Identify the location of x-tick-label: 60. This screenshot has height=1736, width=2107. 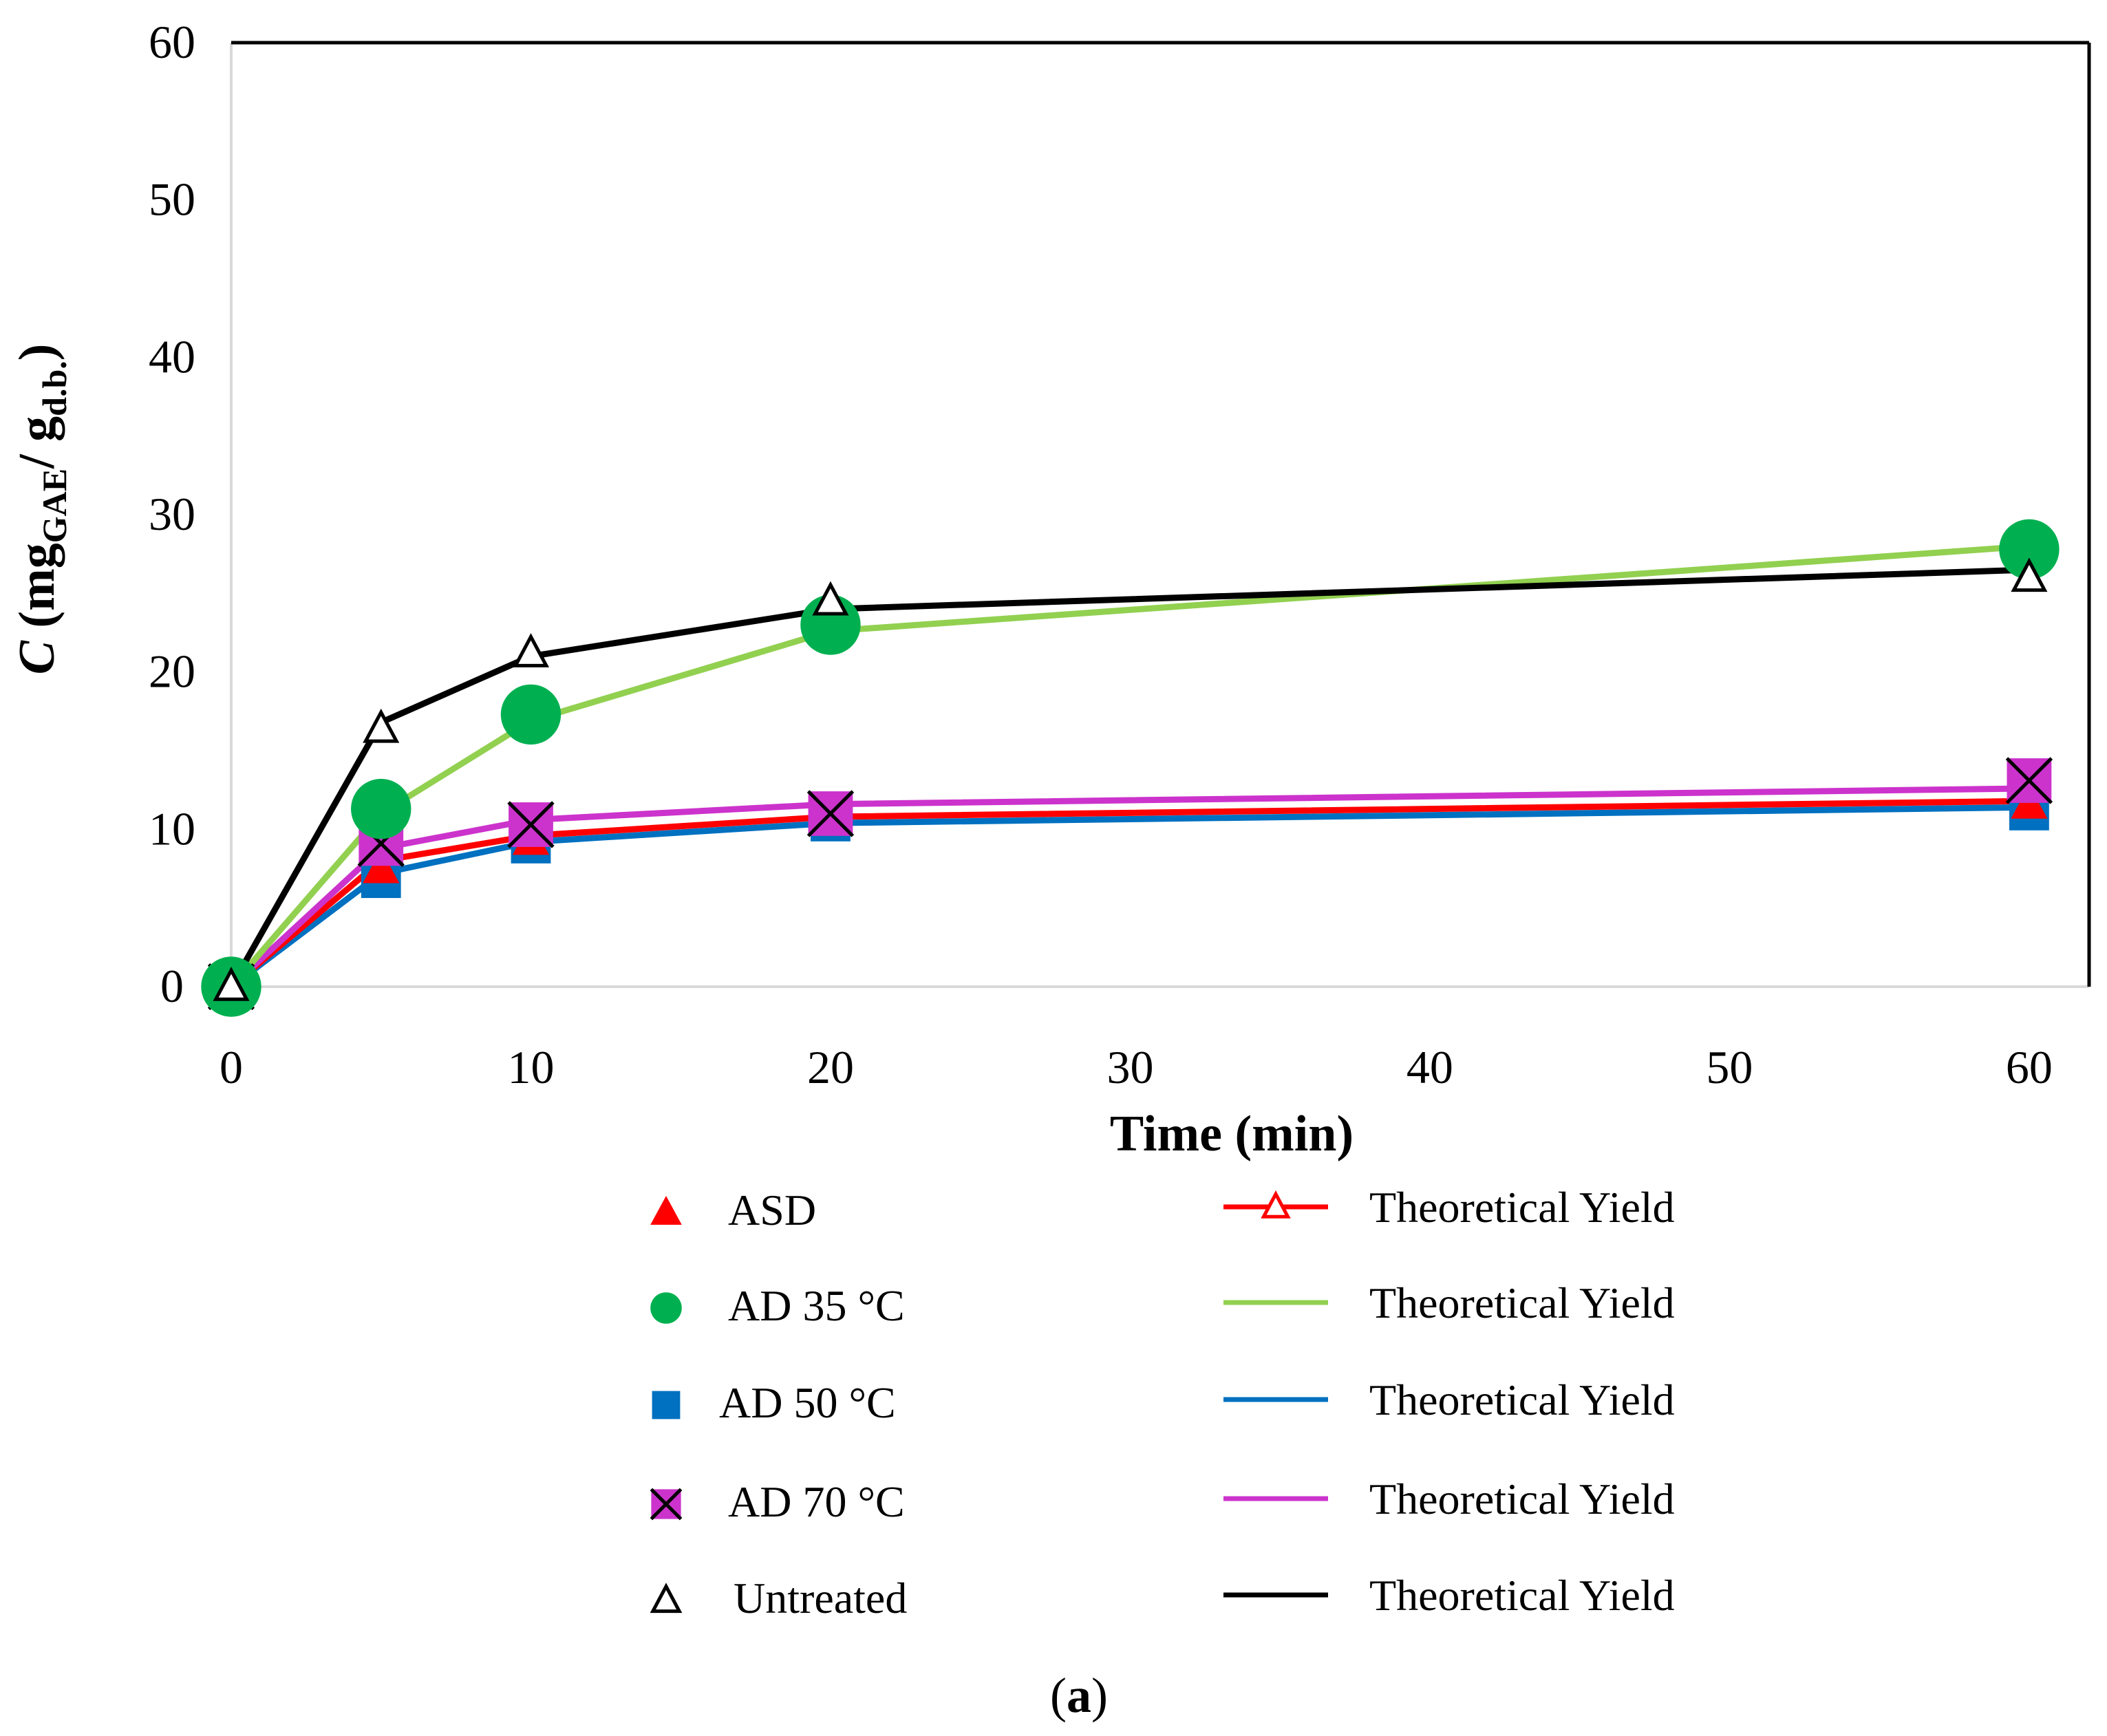
(2029, 1067).